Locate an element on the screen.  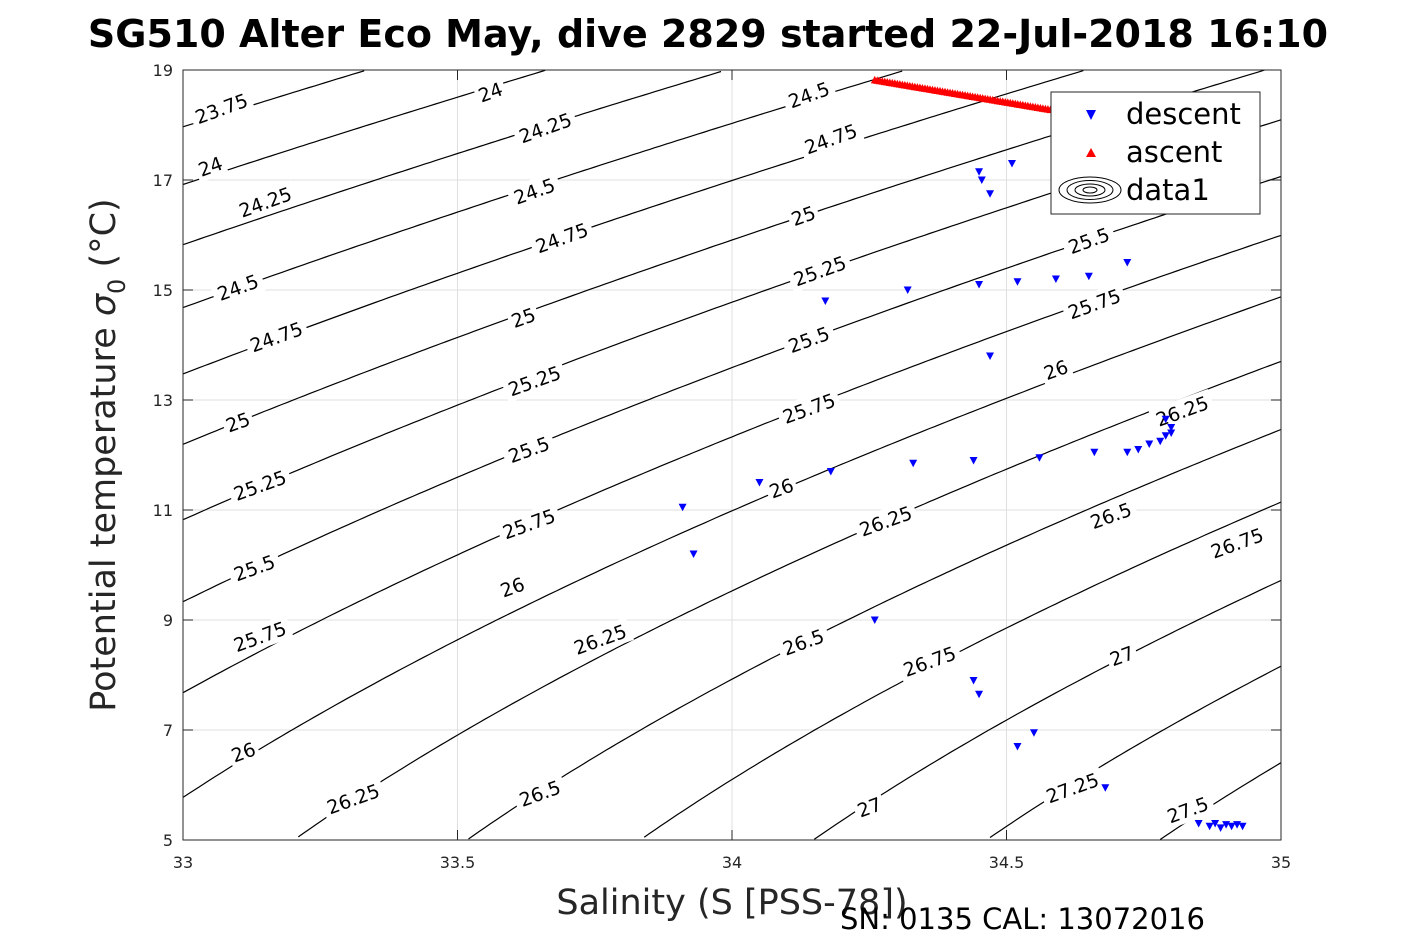
y-tick-label: 19 is located at coordinates (163, 70).